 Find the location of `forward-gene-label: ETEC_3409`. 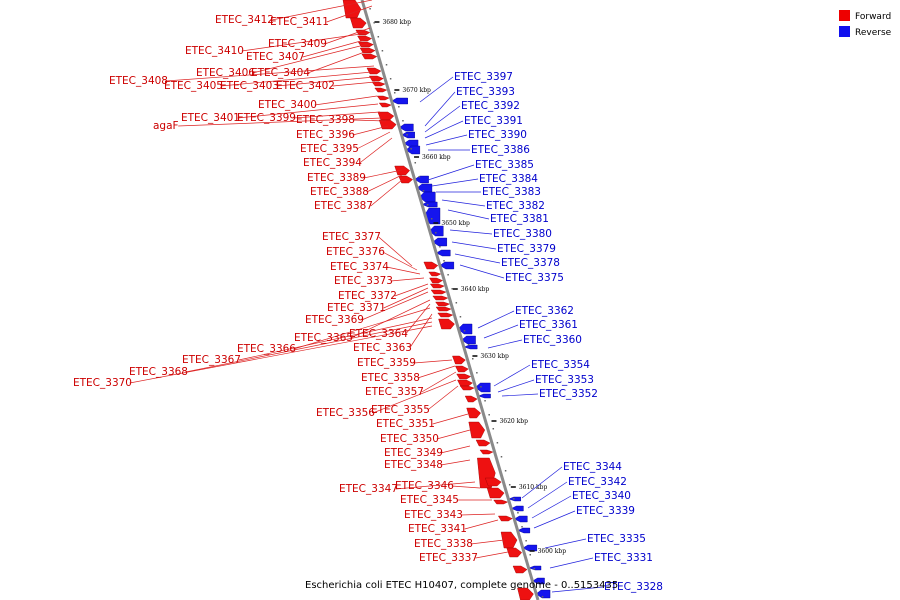

forward-gene-label: ETEC_3409 is located at coordinates (297, 44).